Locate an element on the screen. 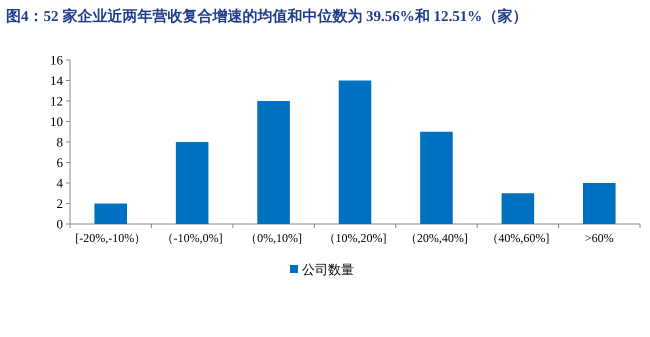 This screenshot has height=337, width=650. chart-title: 图4：52 家企业近两年营收复合增速的均值和中位数为 39.56%和 12.51%（家） is located at coordinates (267, 16).